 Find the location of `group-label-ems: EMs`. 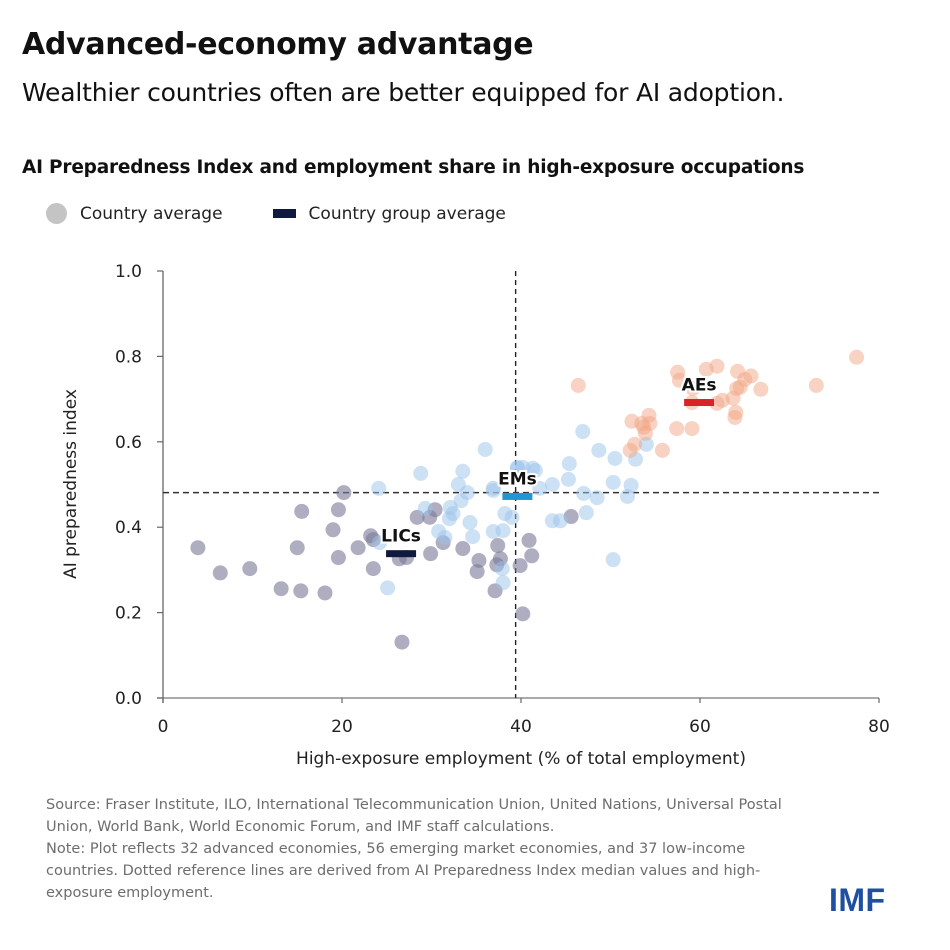

group-label-ems: EMs is located at coordinates (517, 479).